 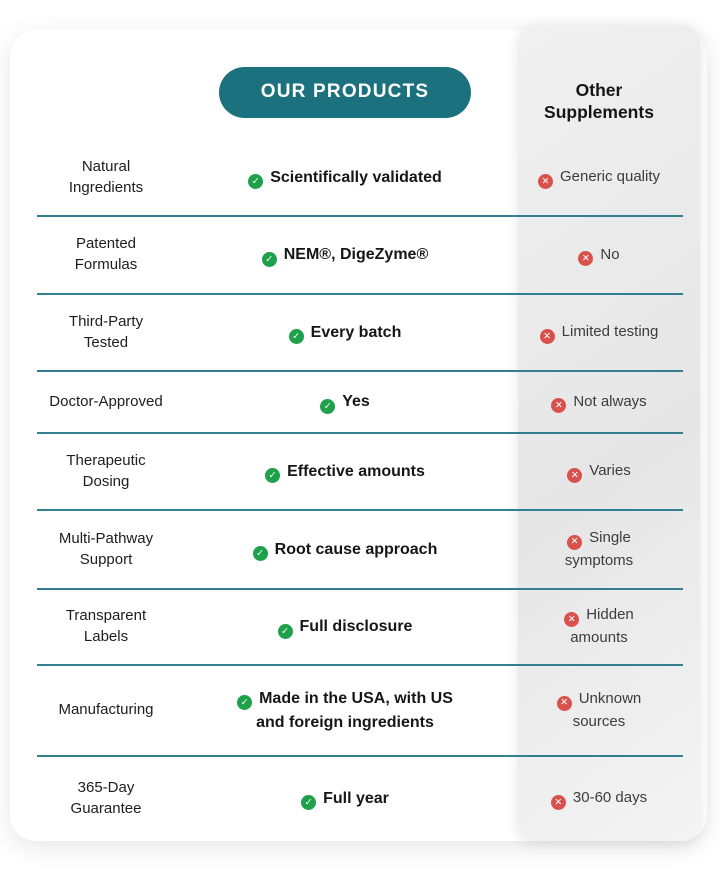 I want to click on table-header: OUR PRODUCTS Other Supplements, so click(x=360, y=85).